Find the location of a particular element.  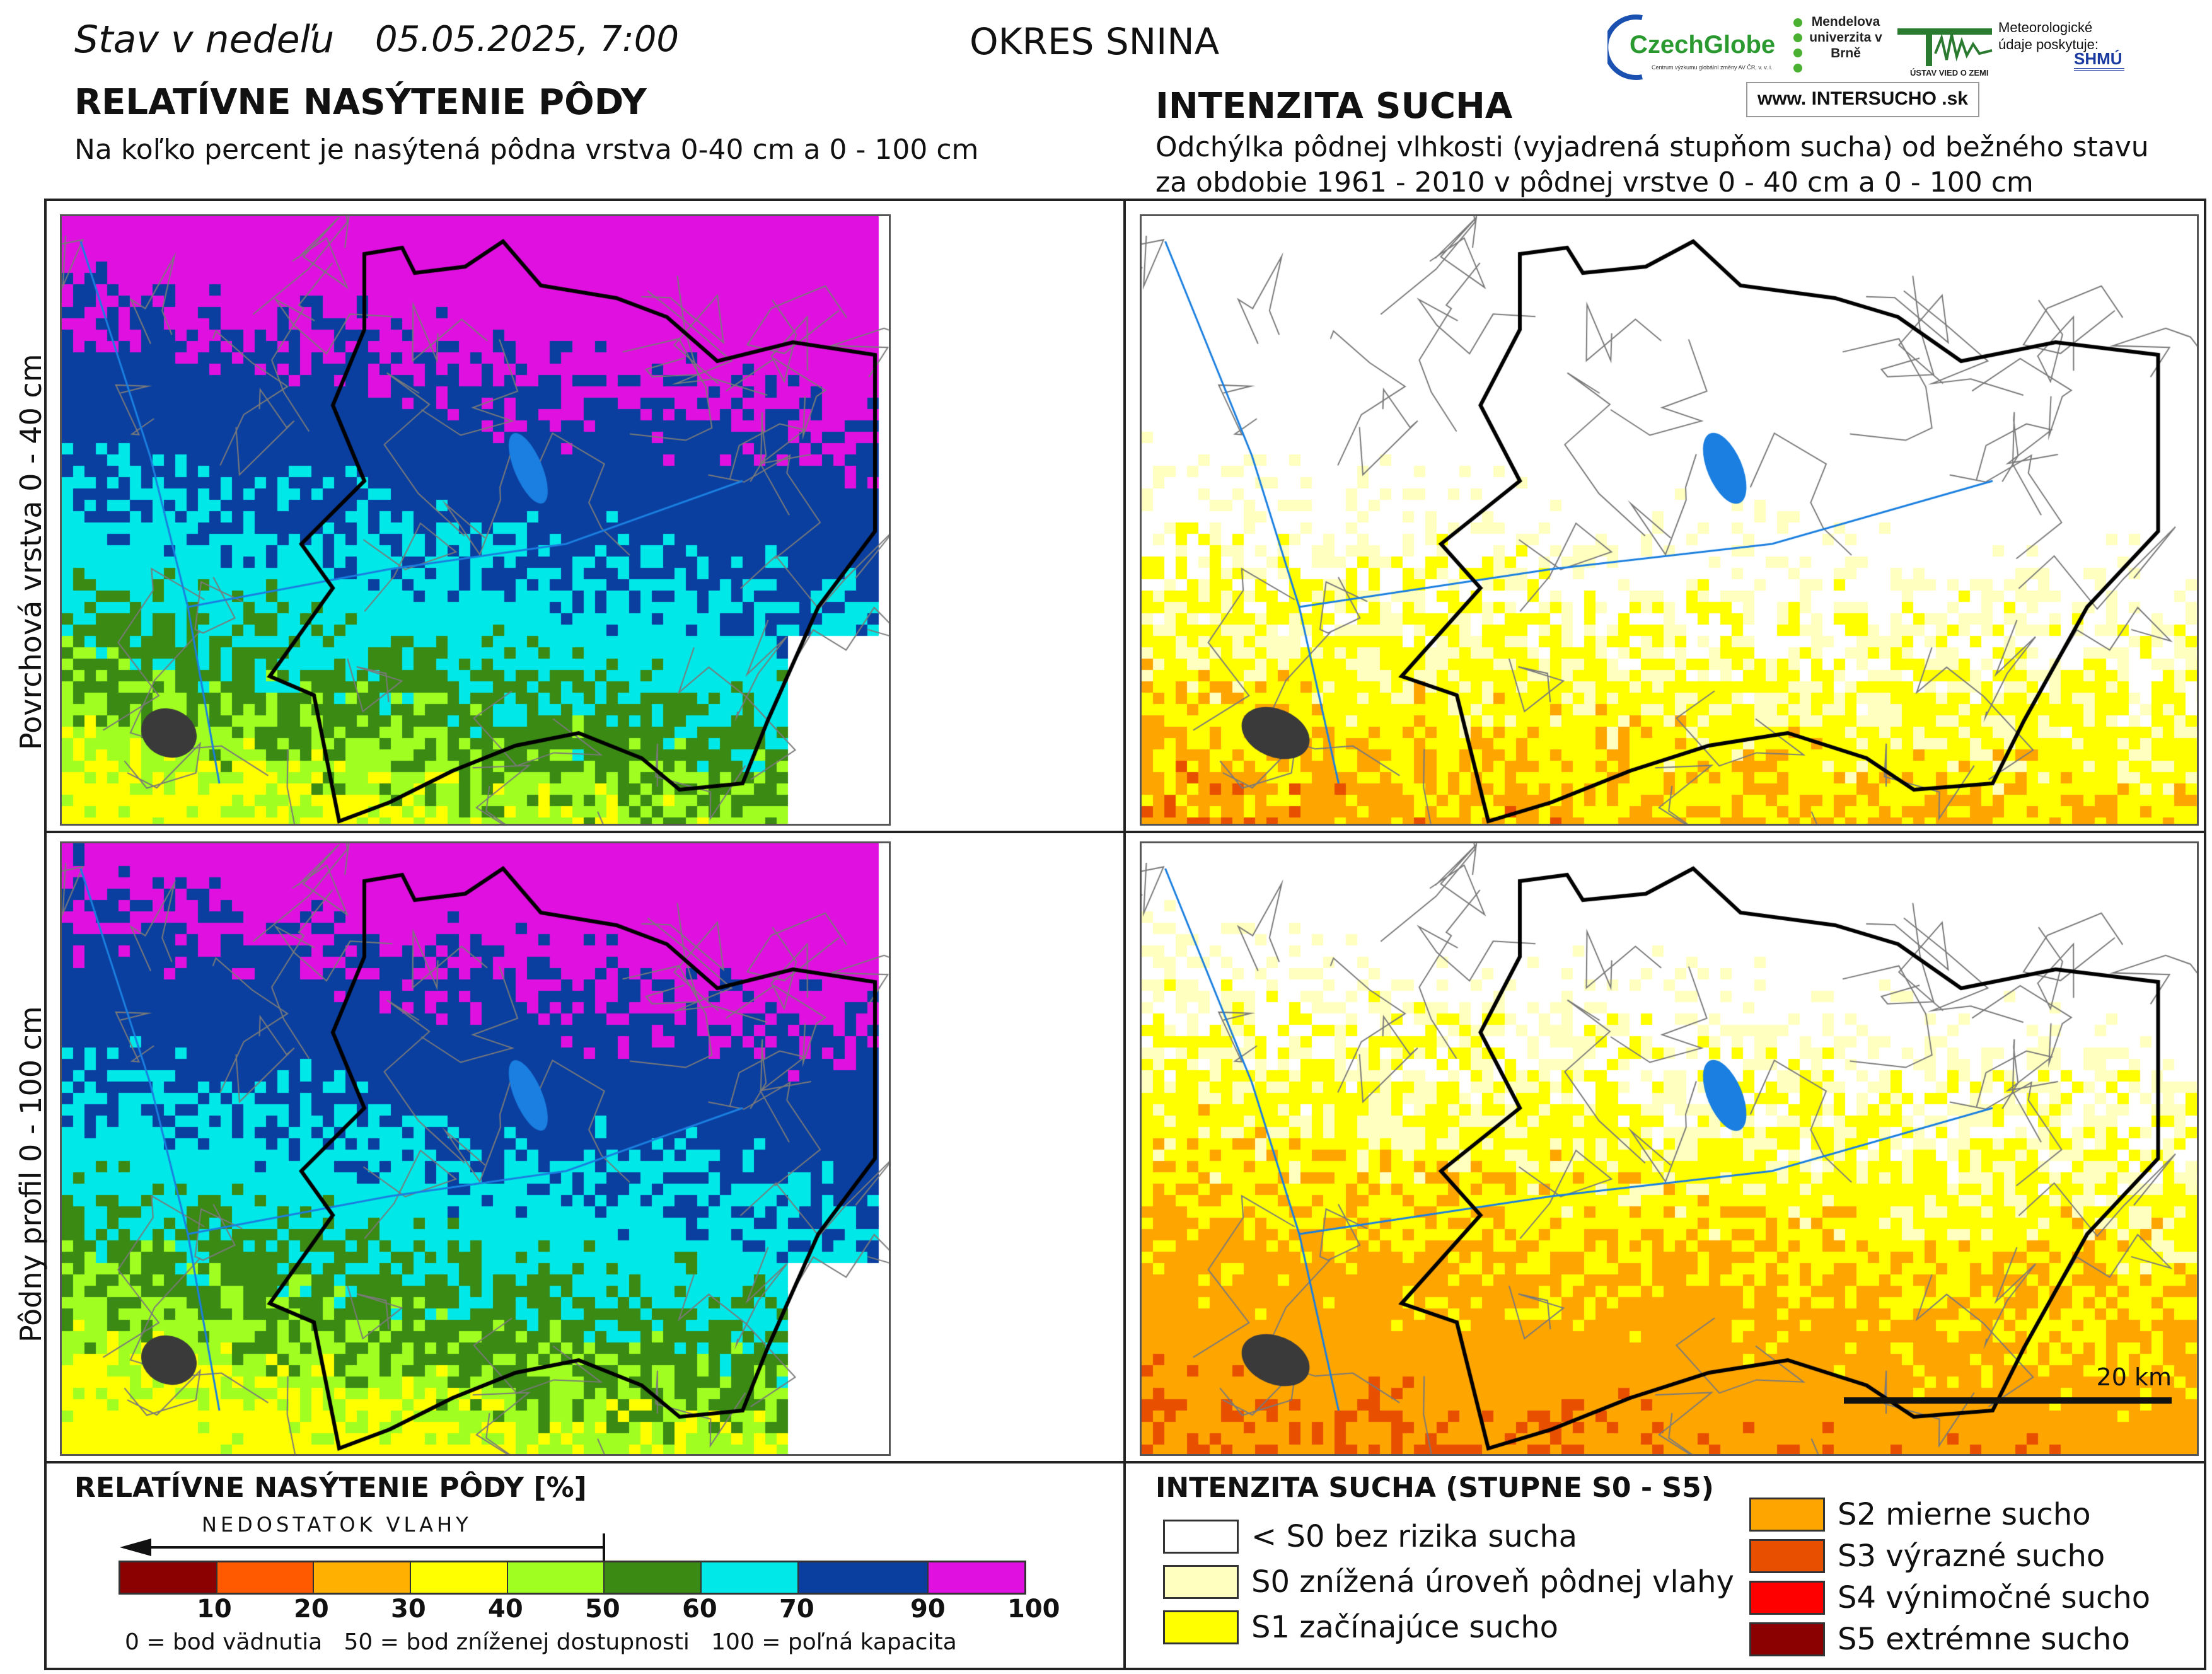

frame-divider is located at coordinates (1124, 934).